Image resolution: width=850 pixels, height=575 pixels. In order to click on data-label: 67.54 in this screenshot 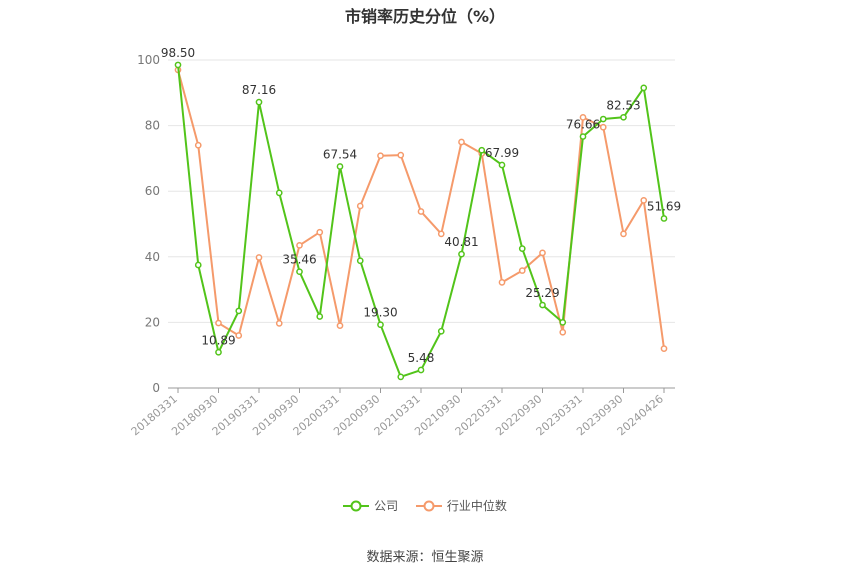, I will do `click(340, 154)`.